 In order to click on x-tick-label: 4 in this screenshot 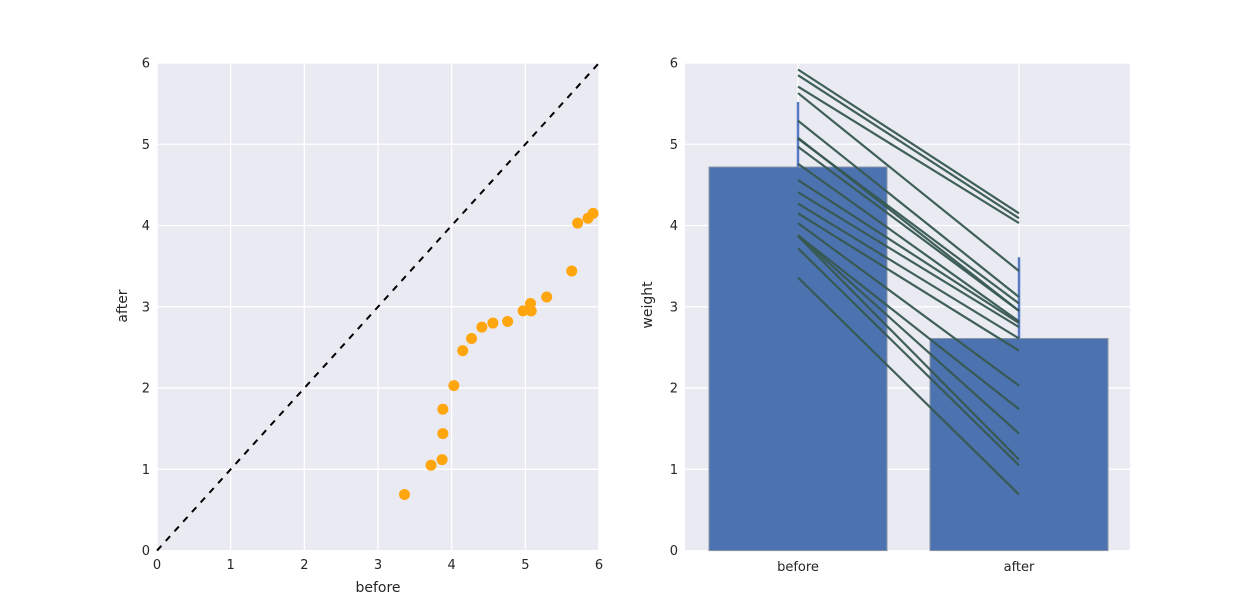, I will do `click(452, 565)`.